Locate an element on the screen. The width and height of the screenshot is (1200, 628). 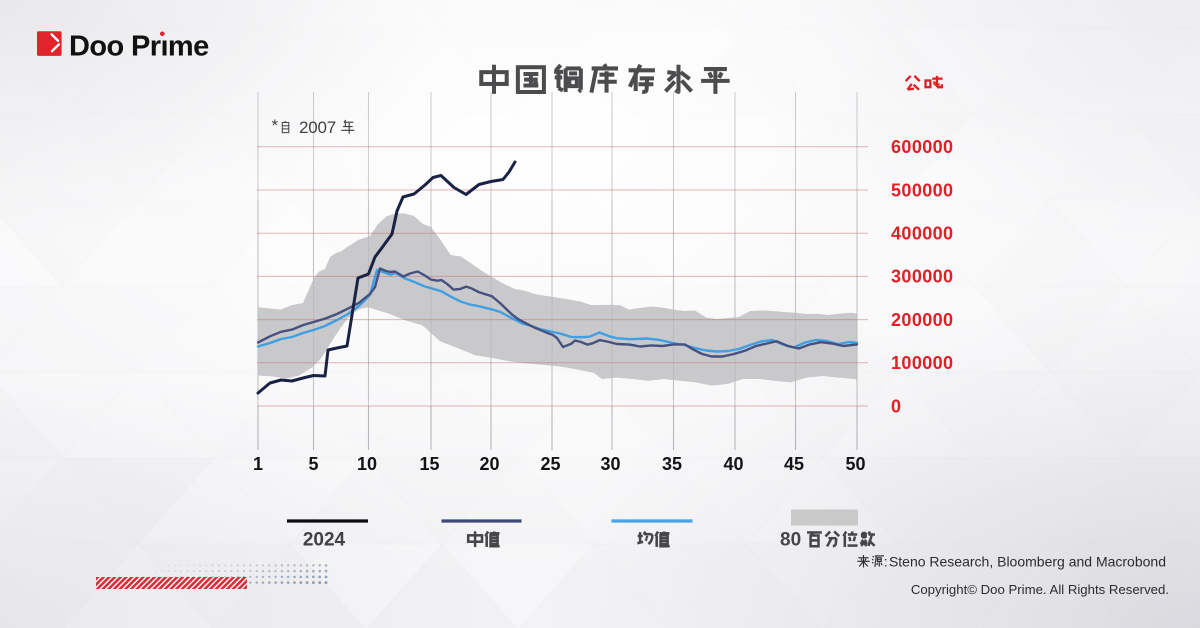
svg-text: 30 is located at coordinates (610, 464).